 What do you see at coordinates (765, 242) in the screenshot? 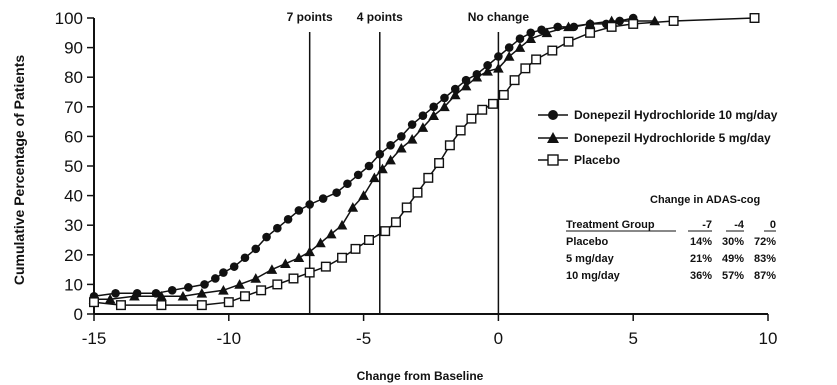
I see `table-cell: 72%` at bounding box center [765, 242].